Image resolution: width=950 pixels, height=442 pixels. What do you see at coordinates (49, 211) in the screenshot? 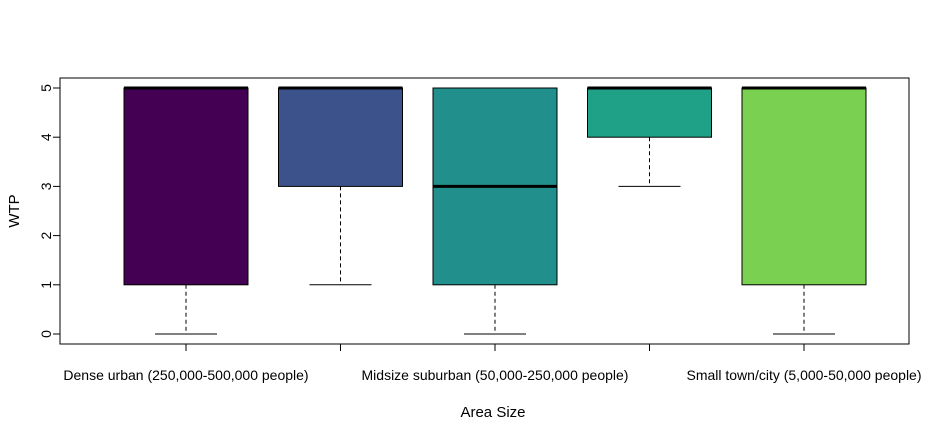
I see `y-axis: 0 1 2 3 4 5` at bounding box center [49, 211].